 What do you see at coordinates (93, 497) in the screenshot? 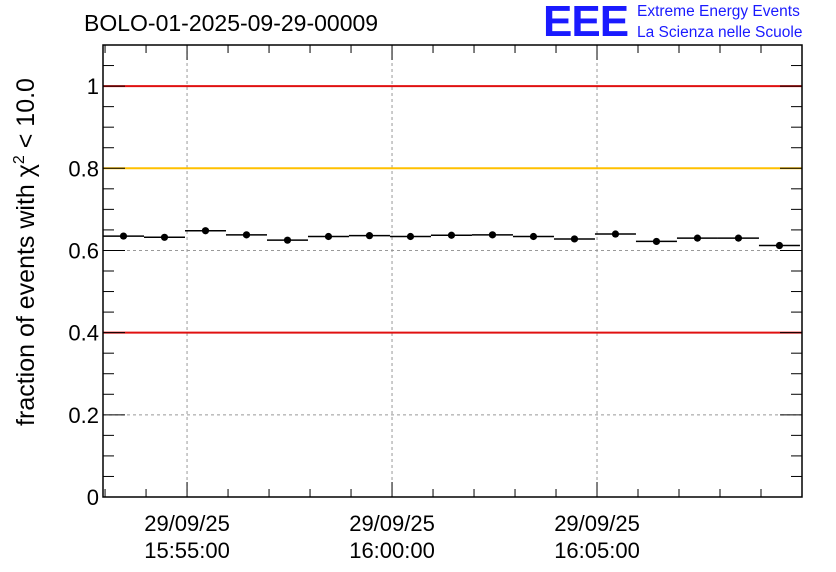
I see `y-tick-label: 0` at bounding box center [93, 497].